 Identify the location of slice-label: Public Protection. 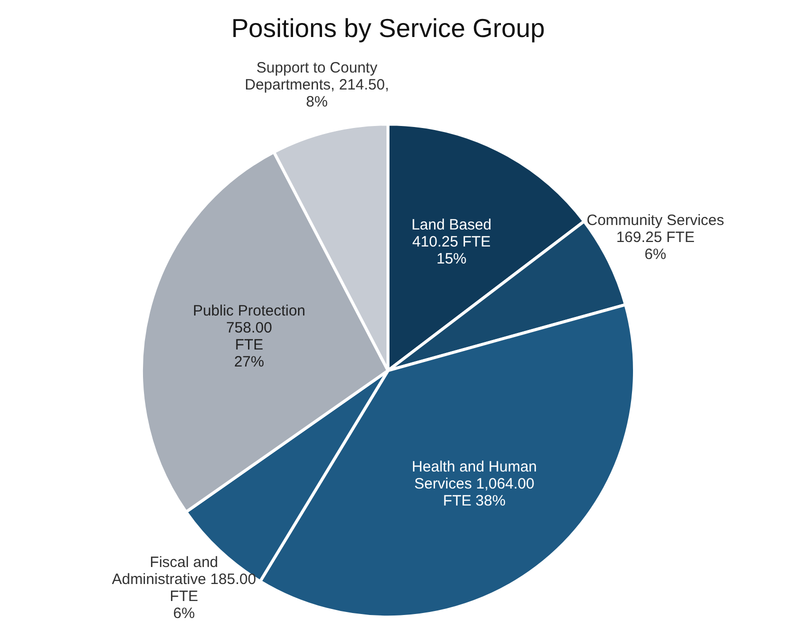
(249, 311).